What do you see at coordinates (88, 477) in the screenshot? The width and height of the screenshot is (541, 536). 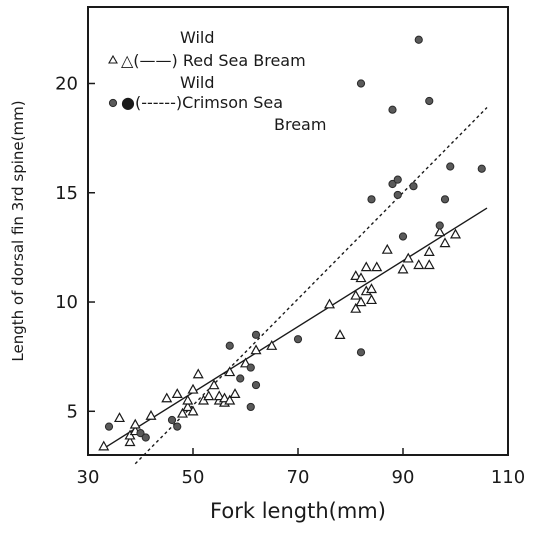 I see `x-tick-label: 30` at bounding box center [88, 477].